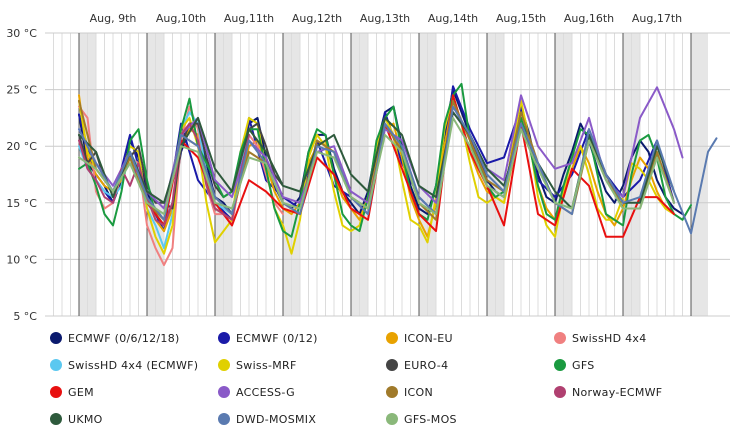 This screenshot has height=436, width=742. I want to click on legend-item-label: GFS, so click(583, 365).